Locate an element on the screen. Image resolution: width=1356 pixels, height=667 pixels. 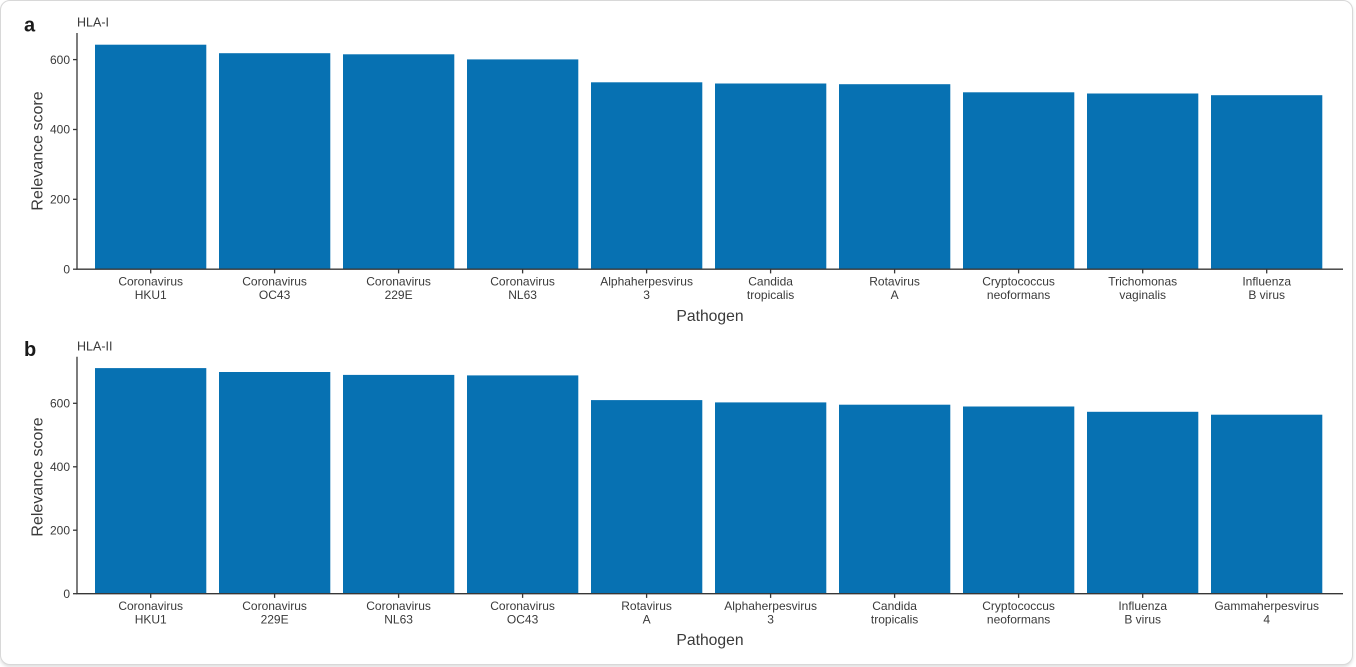
svg-text: Gammaherpesvirus is located at coordinates (1266, 606).